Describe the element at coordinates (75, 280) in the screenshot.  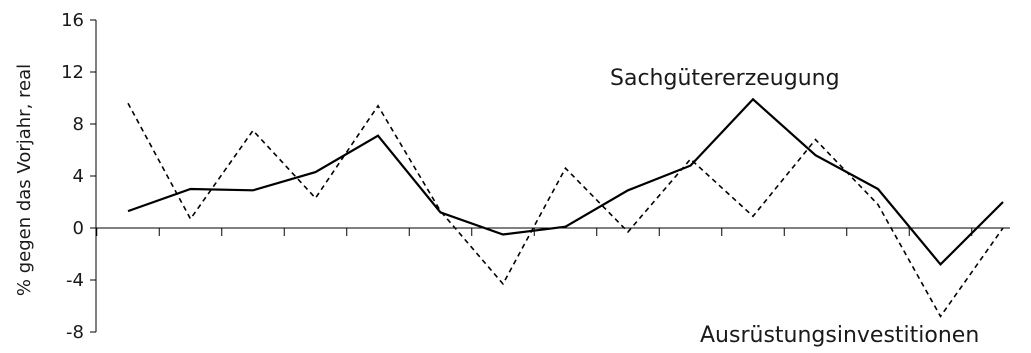
I see `y-tick-label: -4` at that location.